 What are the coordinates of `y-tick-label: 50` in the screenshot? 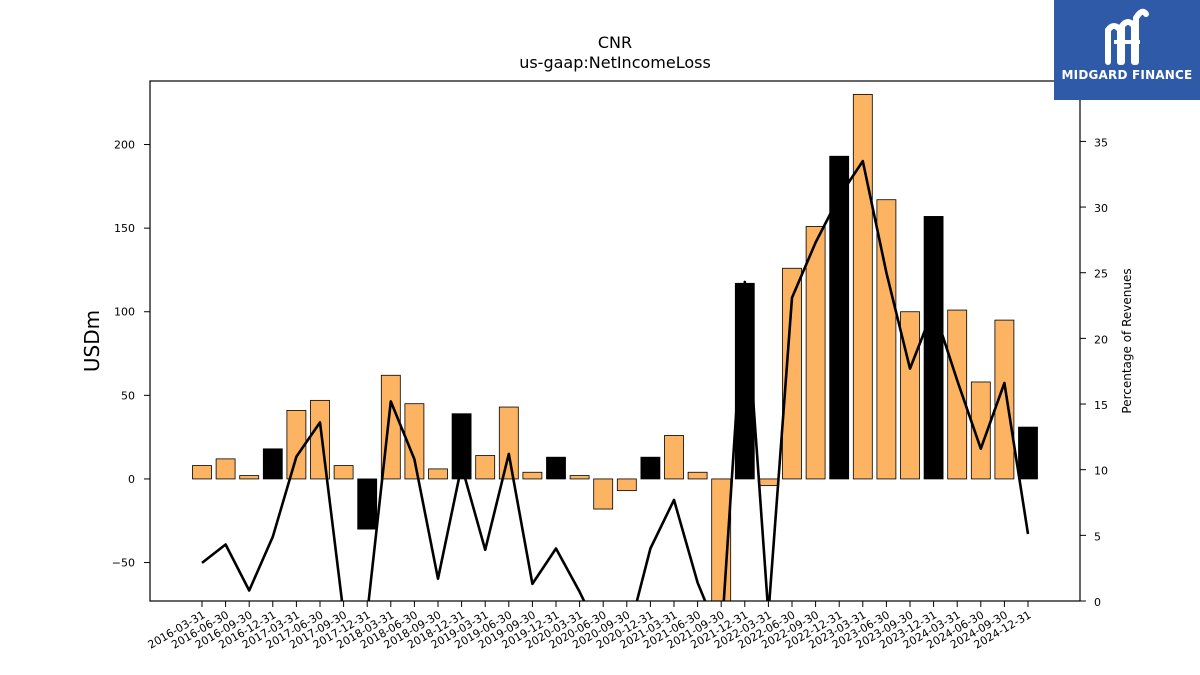 It's located at (128, 395).